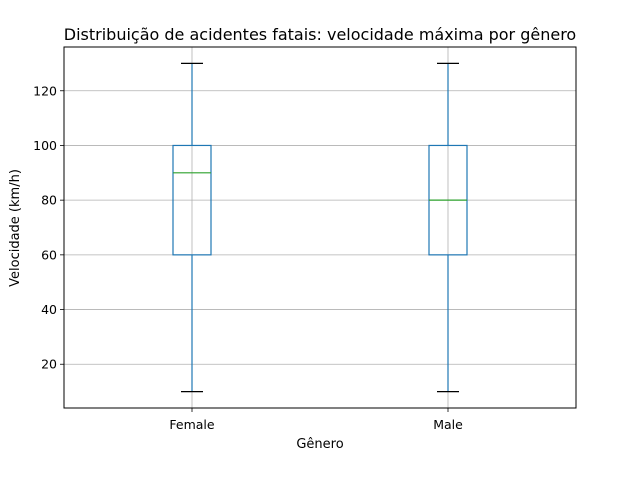 Image resolution: width=640 pixels, height=480 pixels. What do you see at coordinates (45, 145) in the screenshot?
I see `y-tick-label: 100` at bounding box center [45, 145].